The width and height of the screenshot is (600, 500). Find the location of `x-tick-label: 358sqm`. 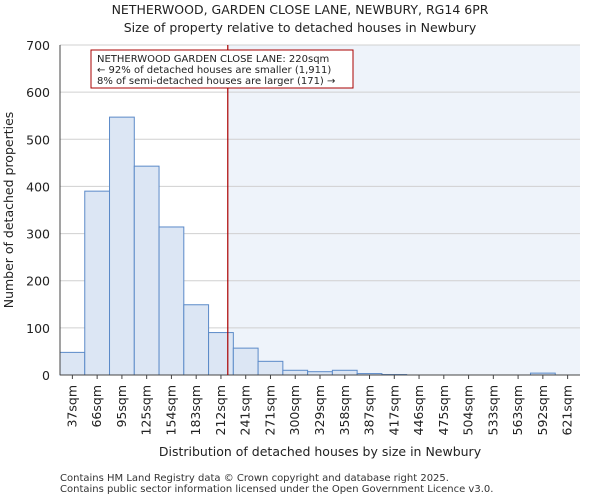

x-tick-label: 358sqm is located at coordinates (344, 410).